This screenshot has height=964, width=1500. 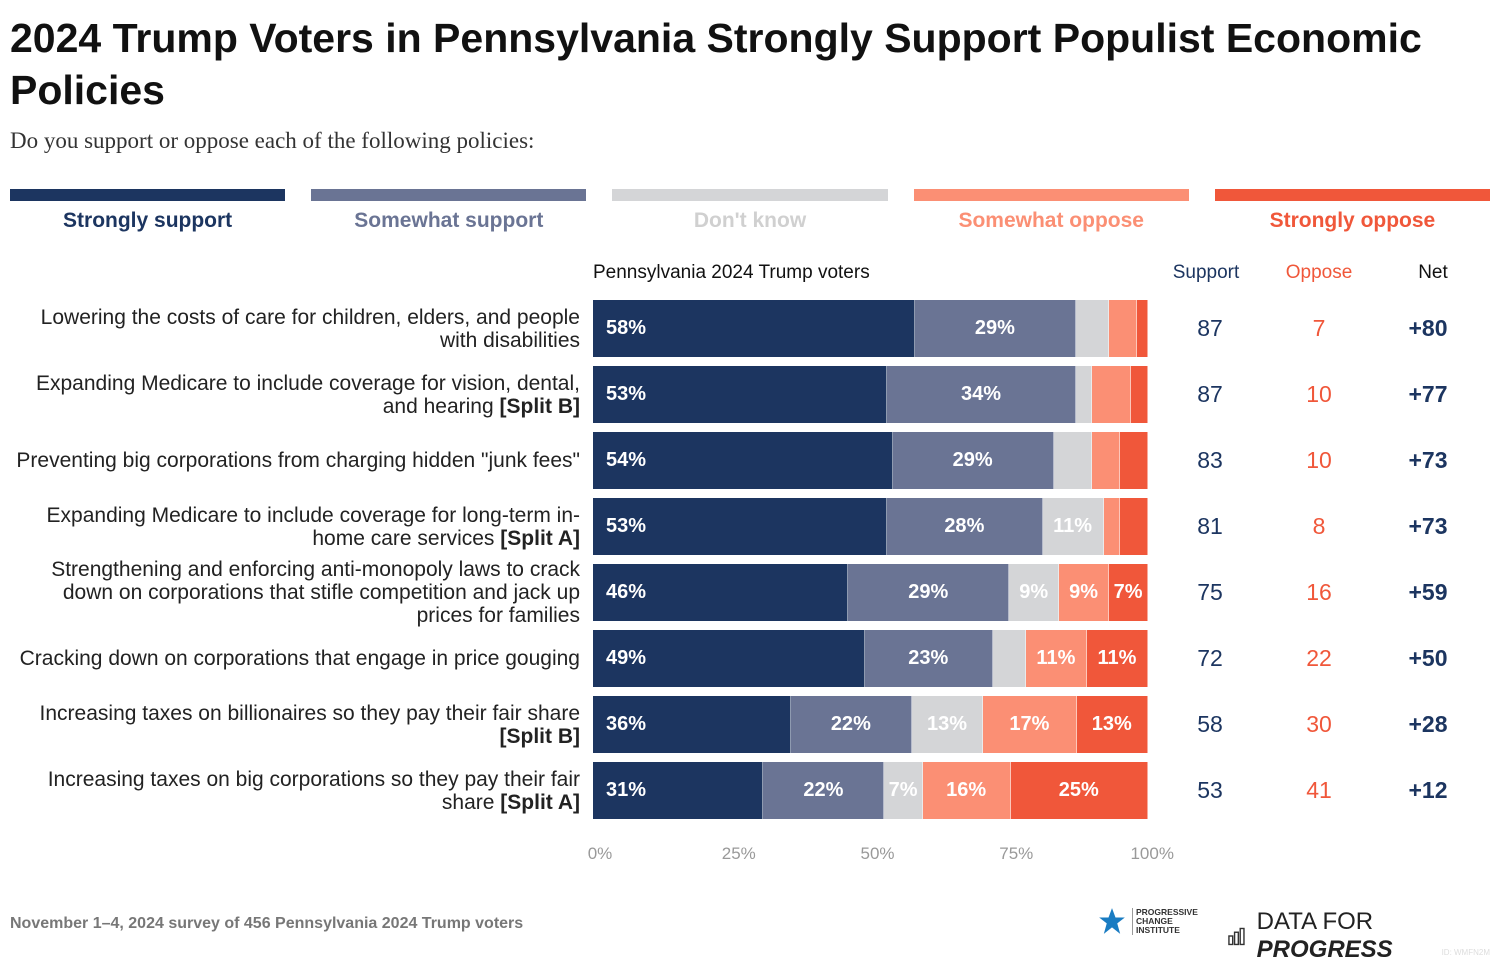 I want to click on data-label: 11, so click(x=1064, y=526).